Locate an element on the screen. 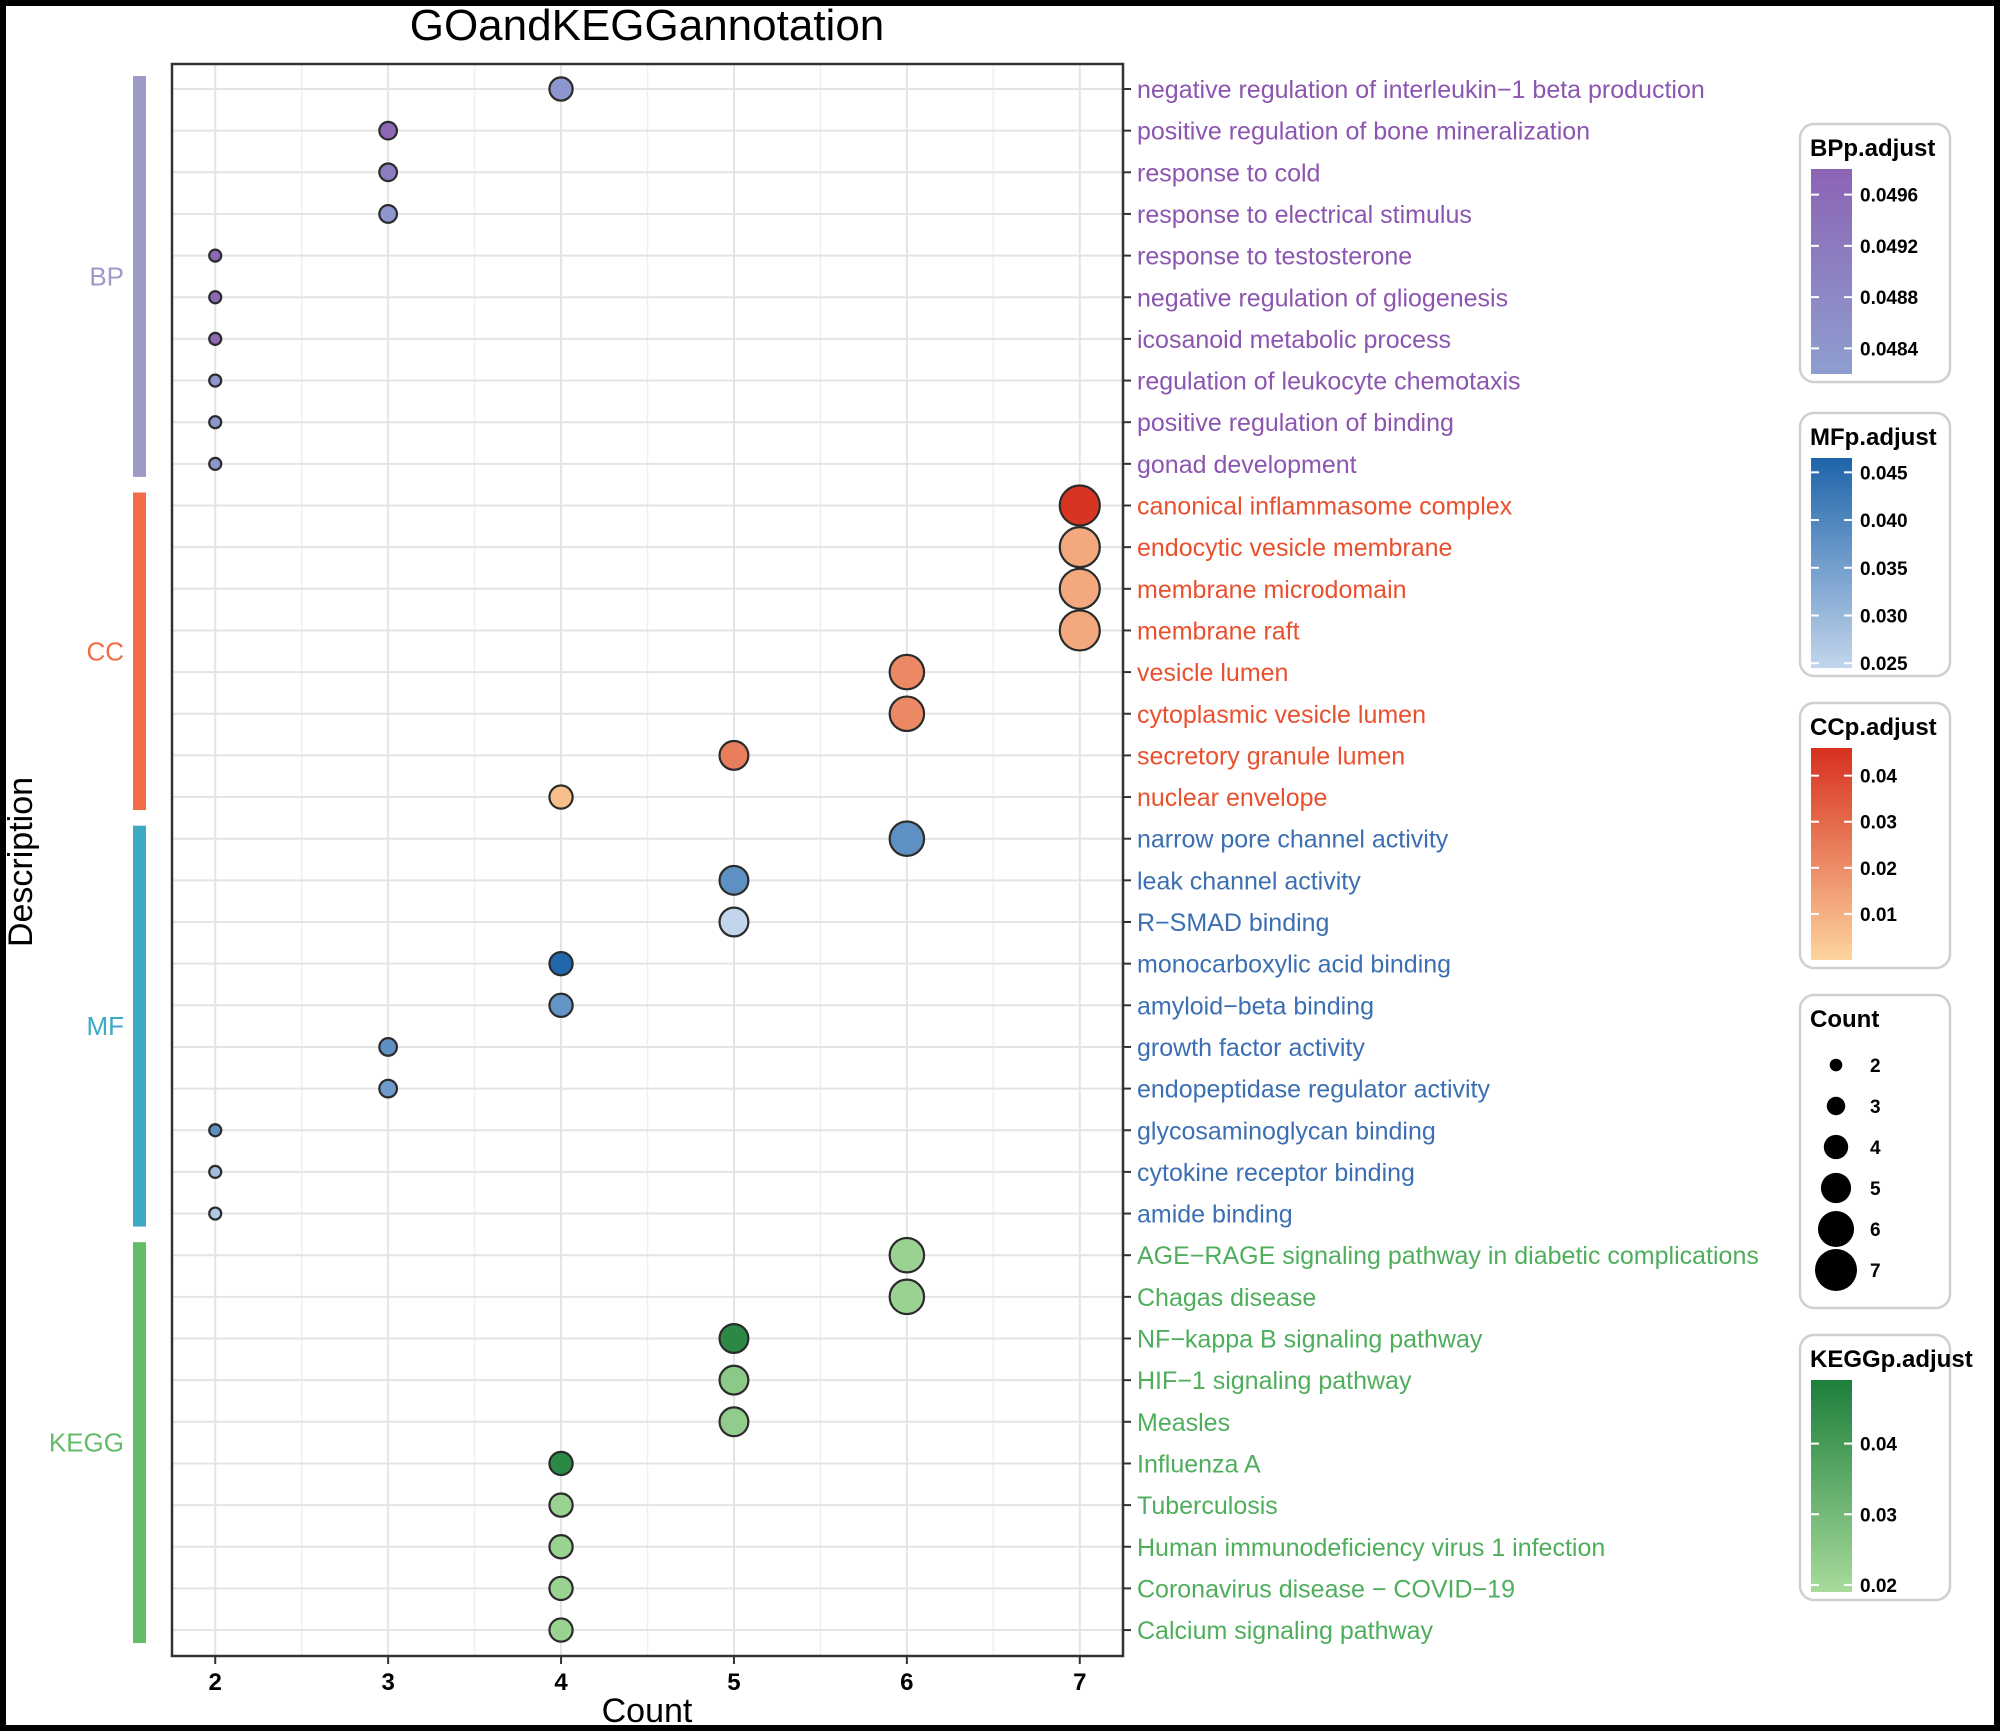 This screenshot has width=2000, height=1731. y-tick-label: vesicle lumen is located at coordinates (1212, 673).